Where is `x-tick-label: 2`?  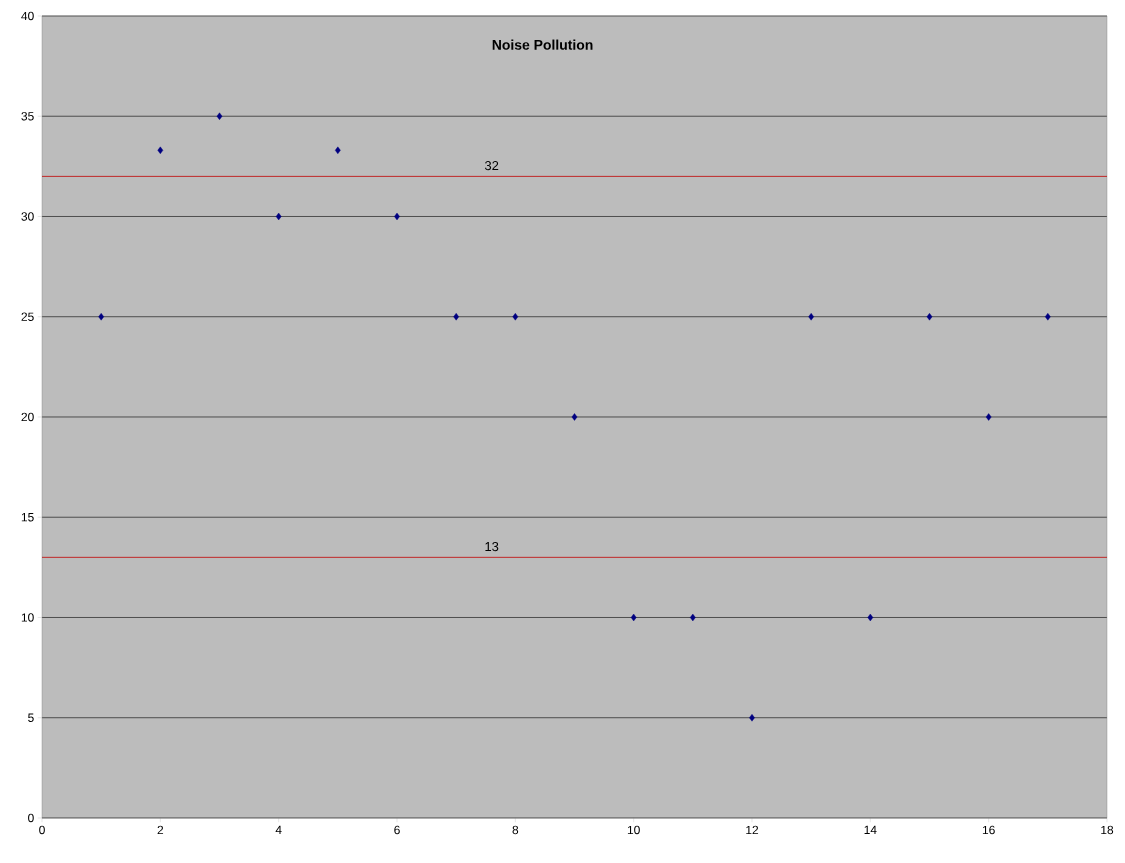 x-tick-label: 2 is located at coordinates (160, 830).